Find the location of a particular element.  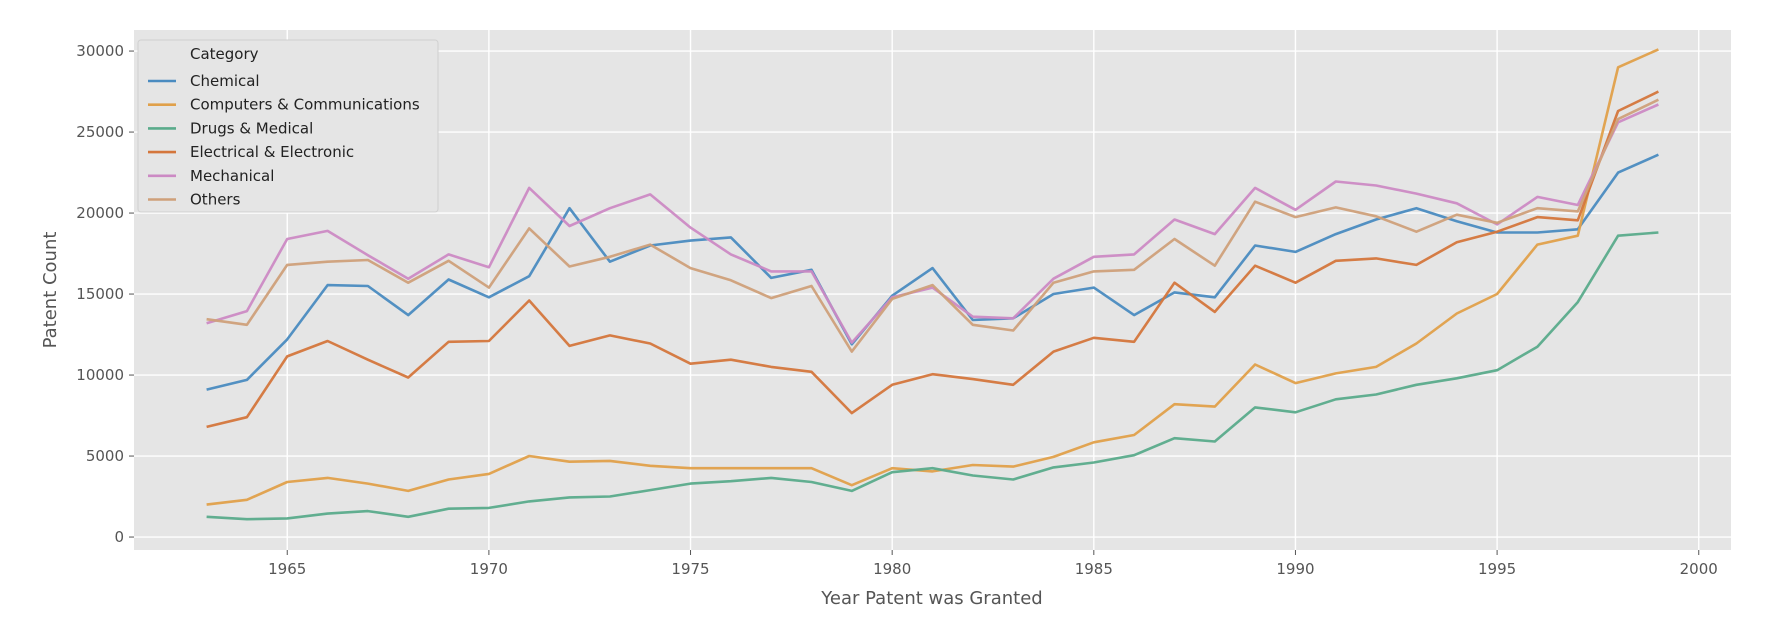

x-tick-label: 2000 is located at coordinates (1699, 569).